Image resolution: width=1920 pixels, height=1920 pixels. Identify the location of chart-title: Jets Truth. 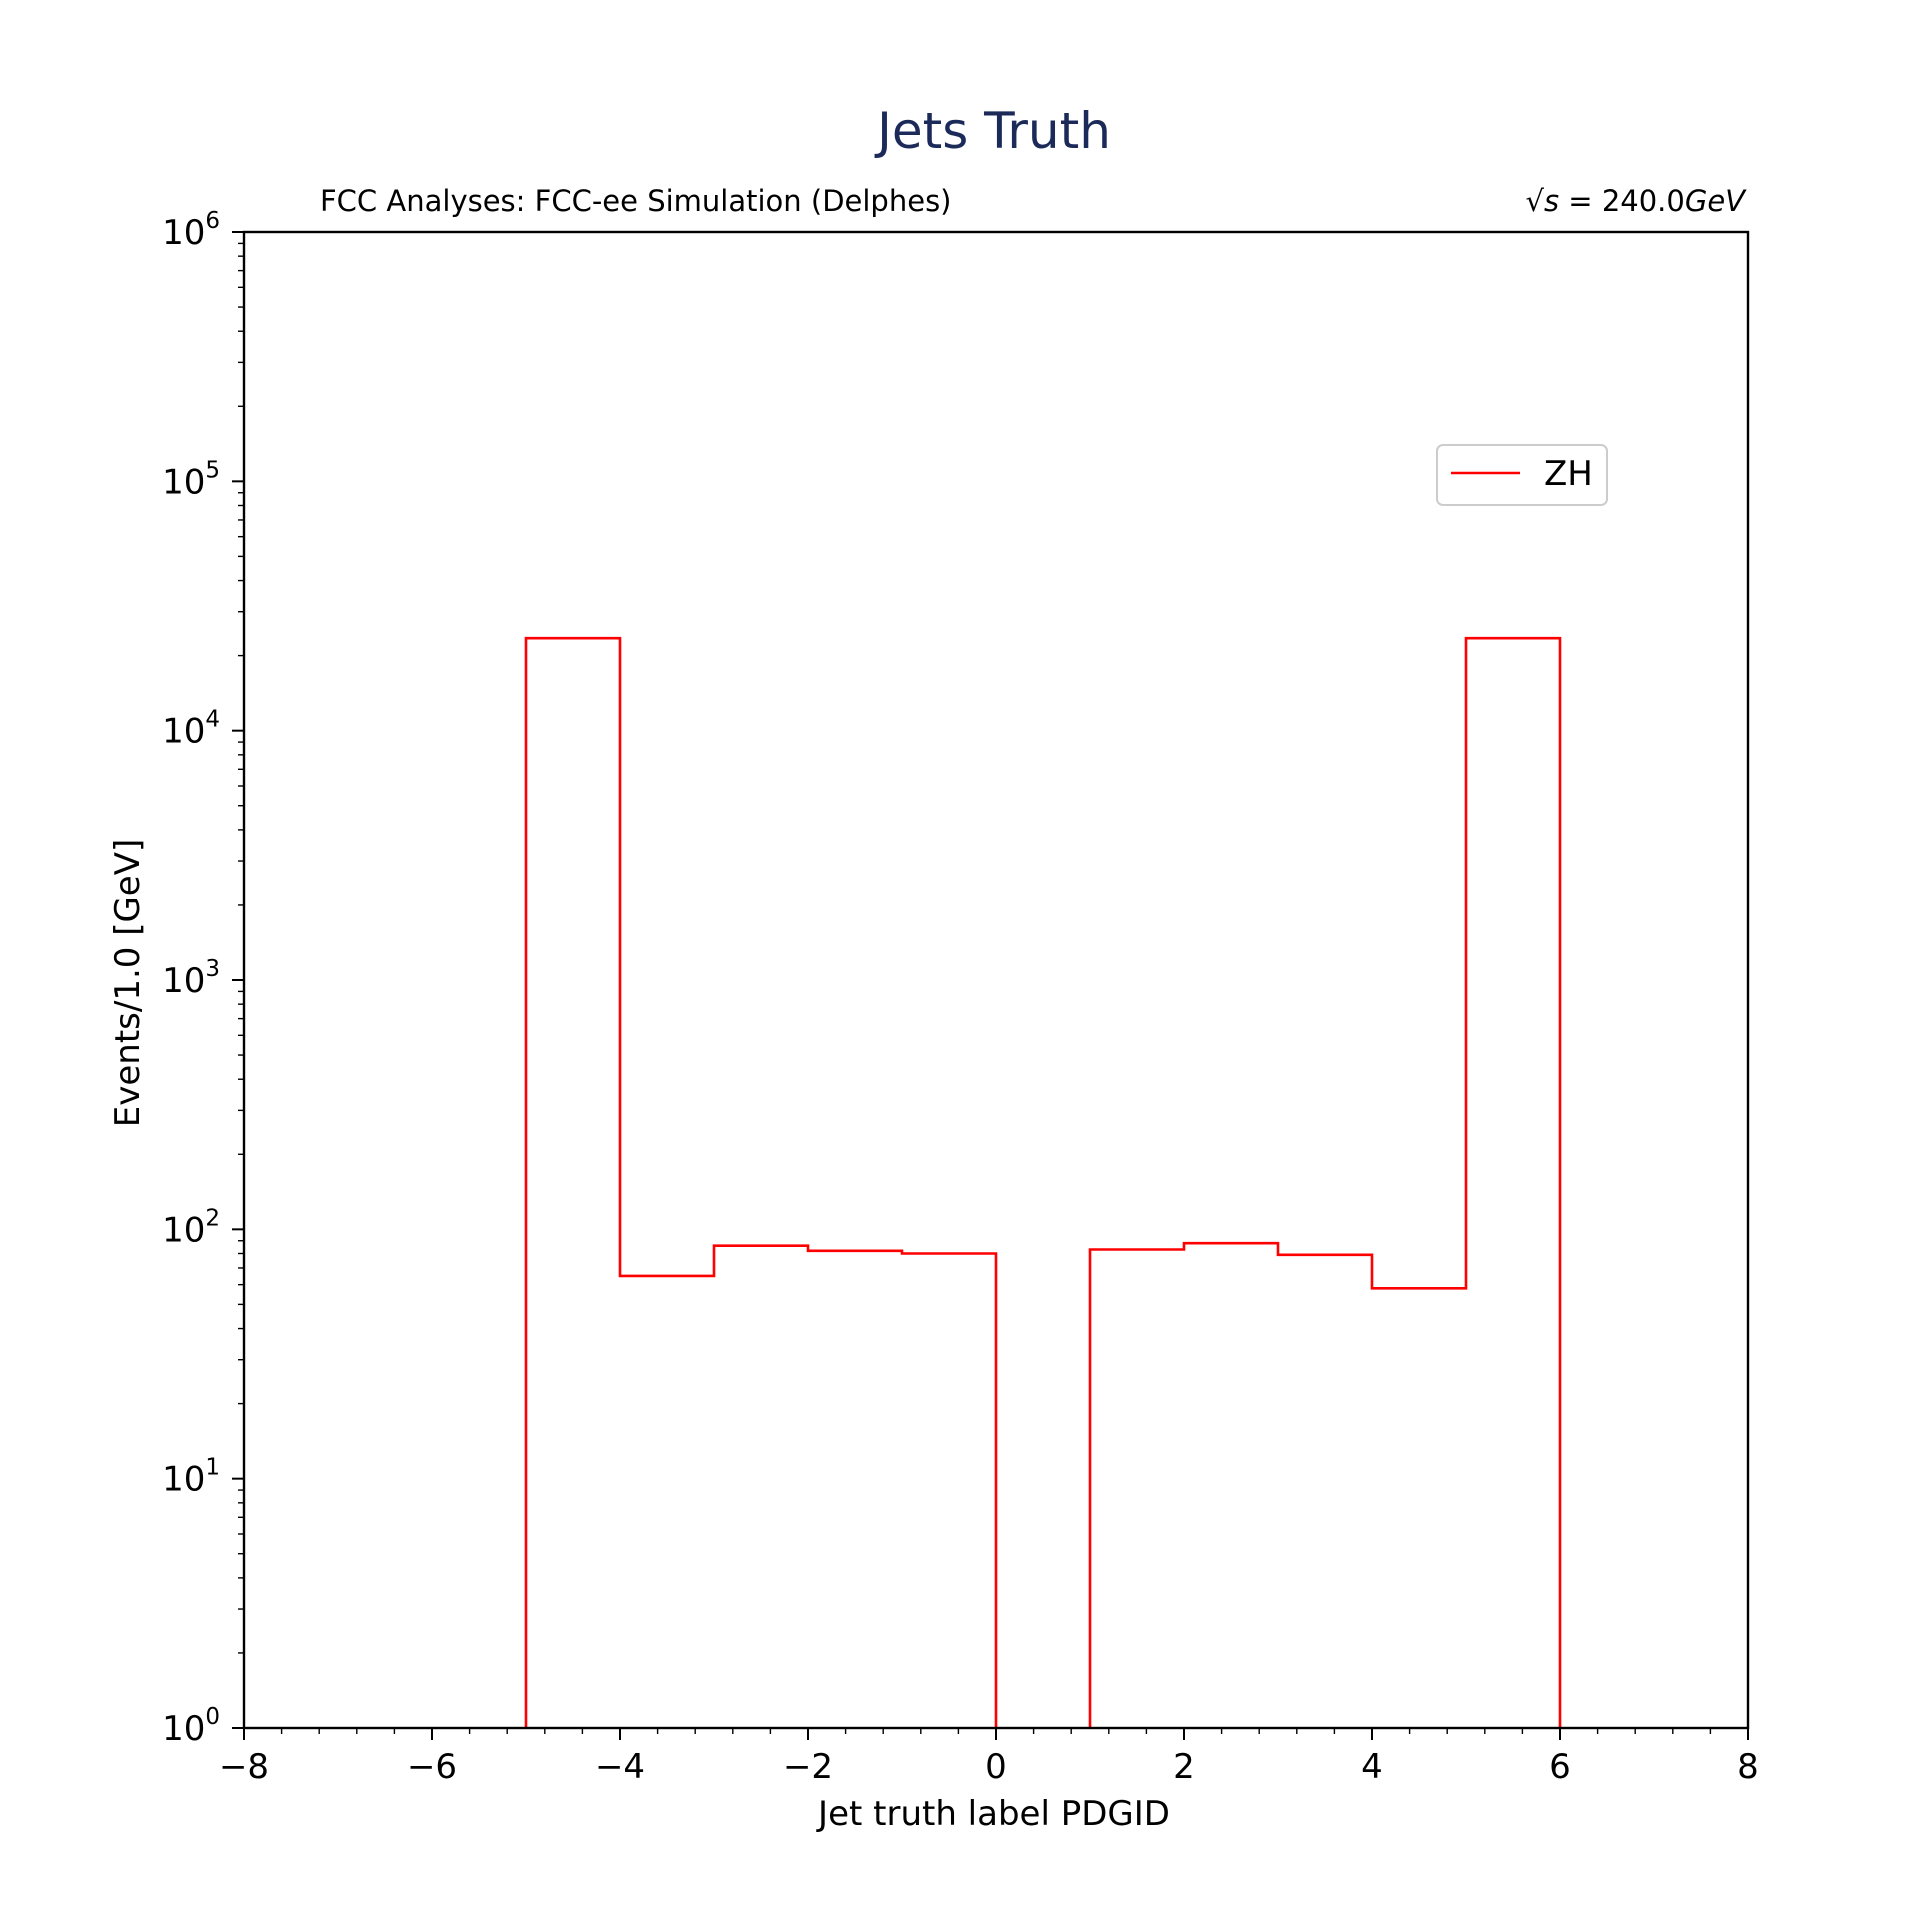
(992, 131).